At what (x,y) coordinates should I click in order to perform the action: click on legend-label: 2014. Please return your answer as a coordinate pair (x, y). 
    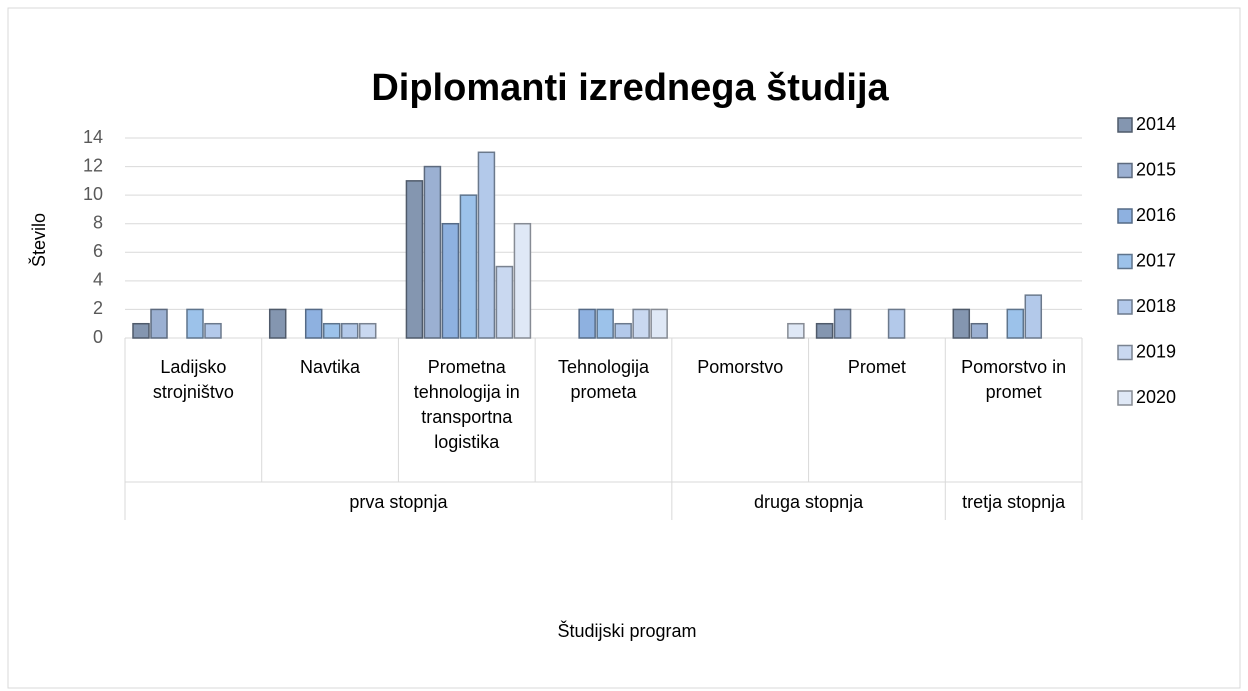
    Looking at the image, I should click on (1156, 124).